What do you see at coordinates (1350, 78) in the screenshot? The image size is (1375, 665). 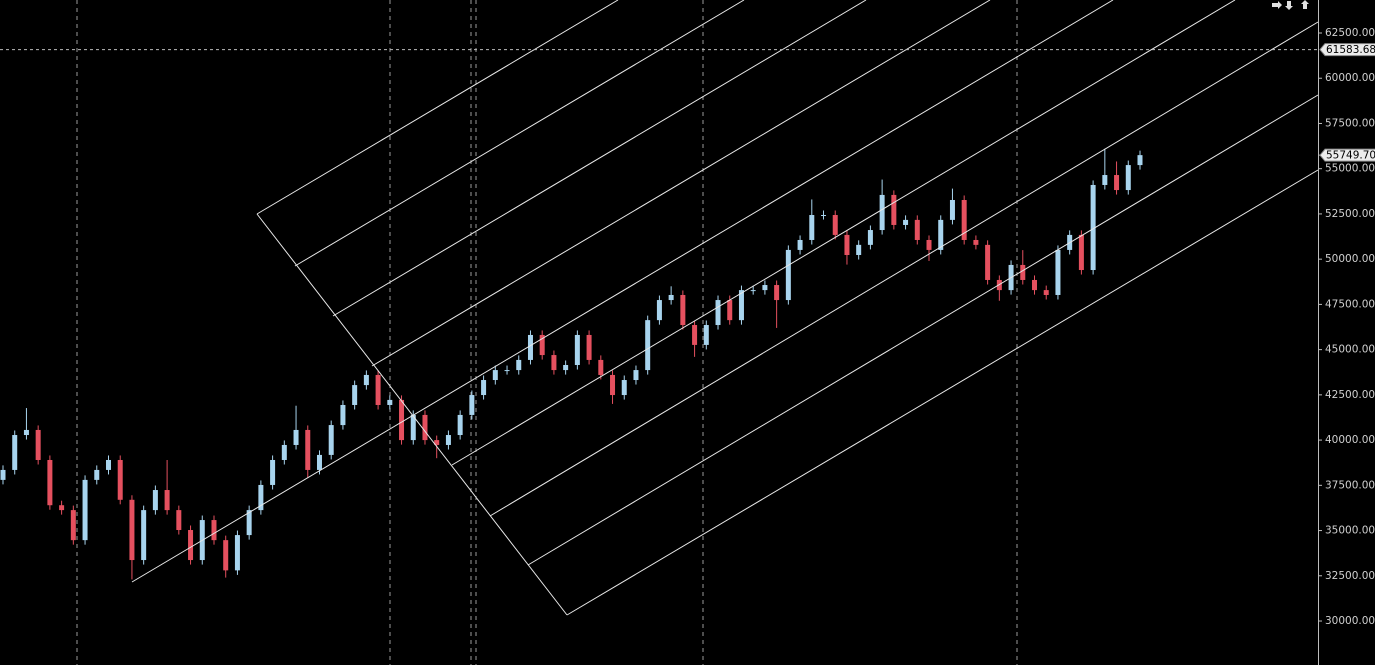 I see `y-tick-label: 60000.00` at bounding box center [1350, 78].